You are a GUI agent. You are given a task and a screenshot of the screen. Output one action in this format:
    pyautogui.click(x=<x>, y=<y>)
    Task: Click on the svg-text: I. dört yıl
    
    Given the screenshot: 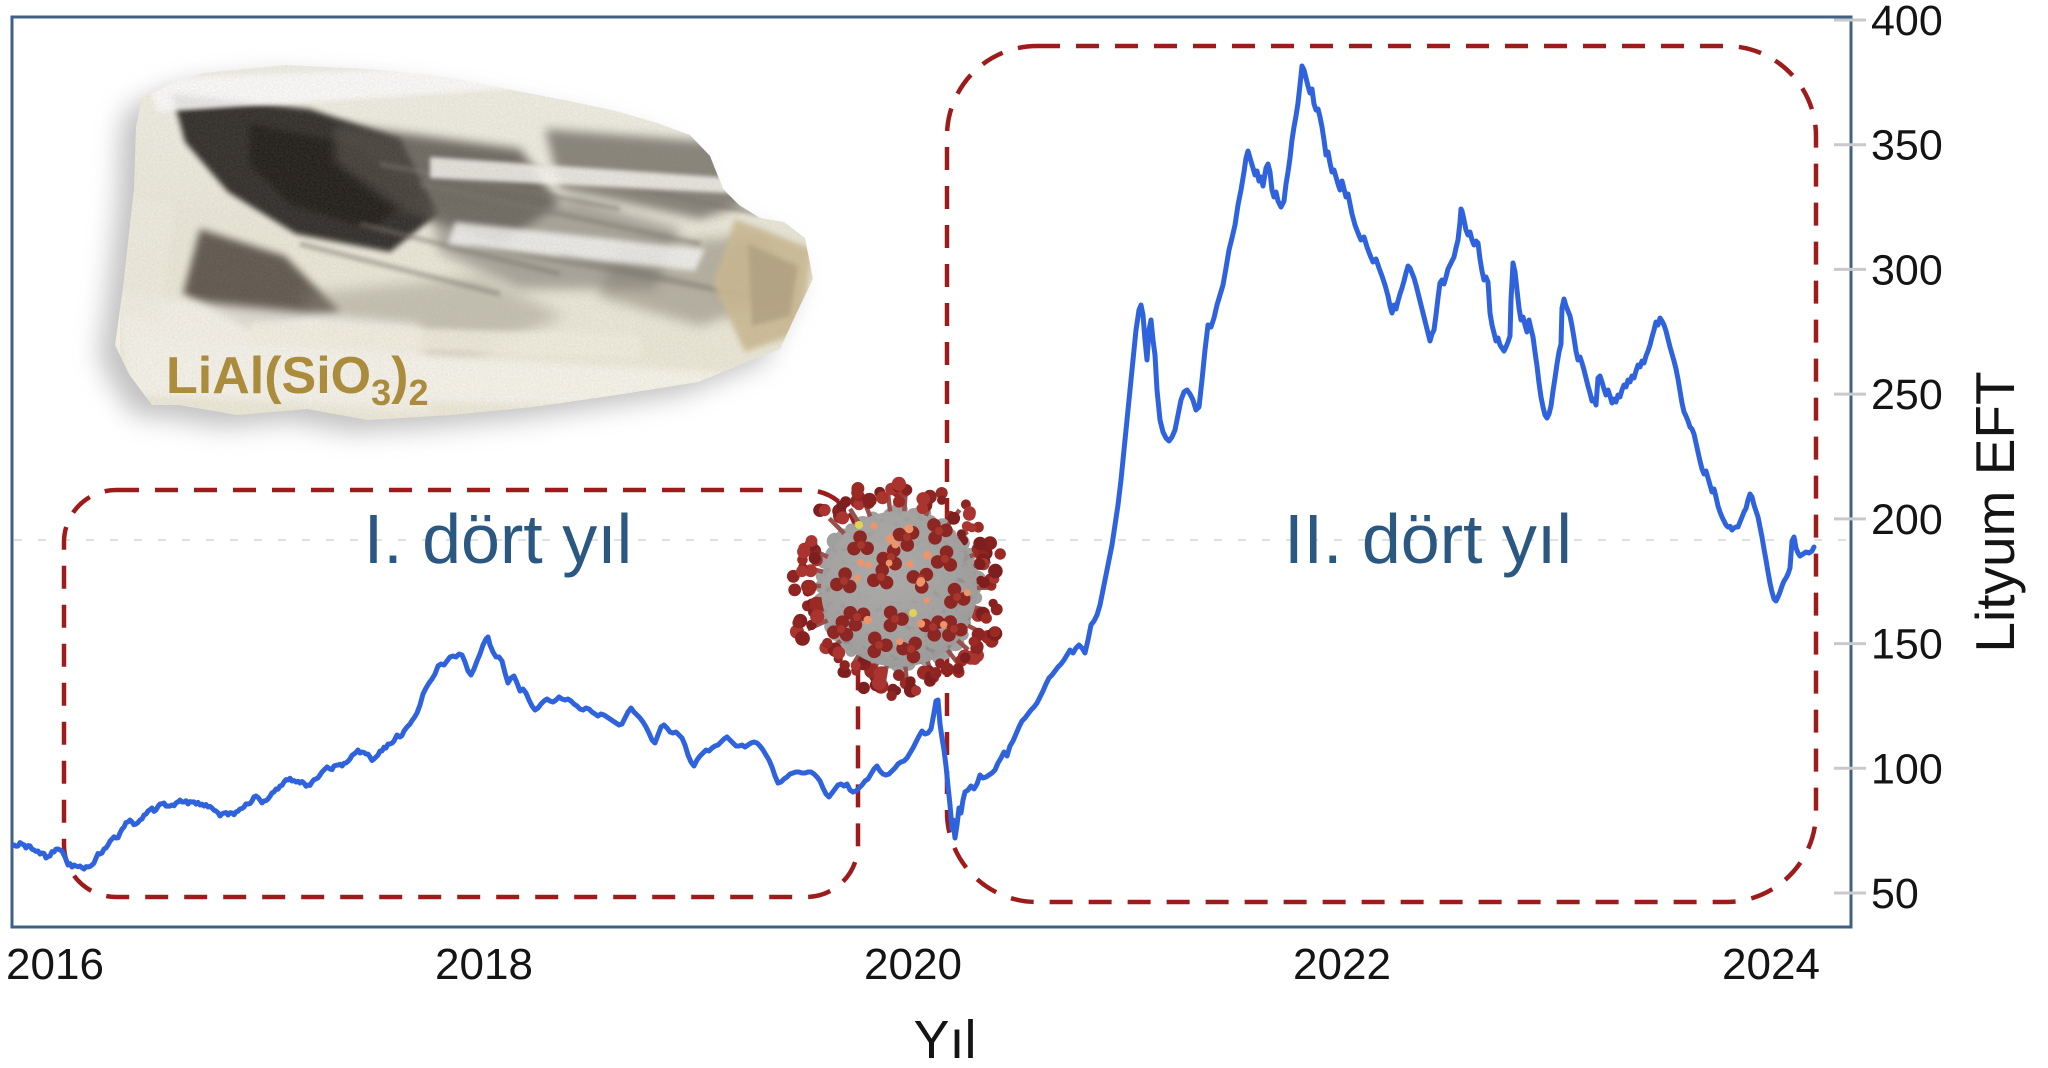 What is the action you would take?
    pyautogui.click(x=498, y=539)
    